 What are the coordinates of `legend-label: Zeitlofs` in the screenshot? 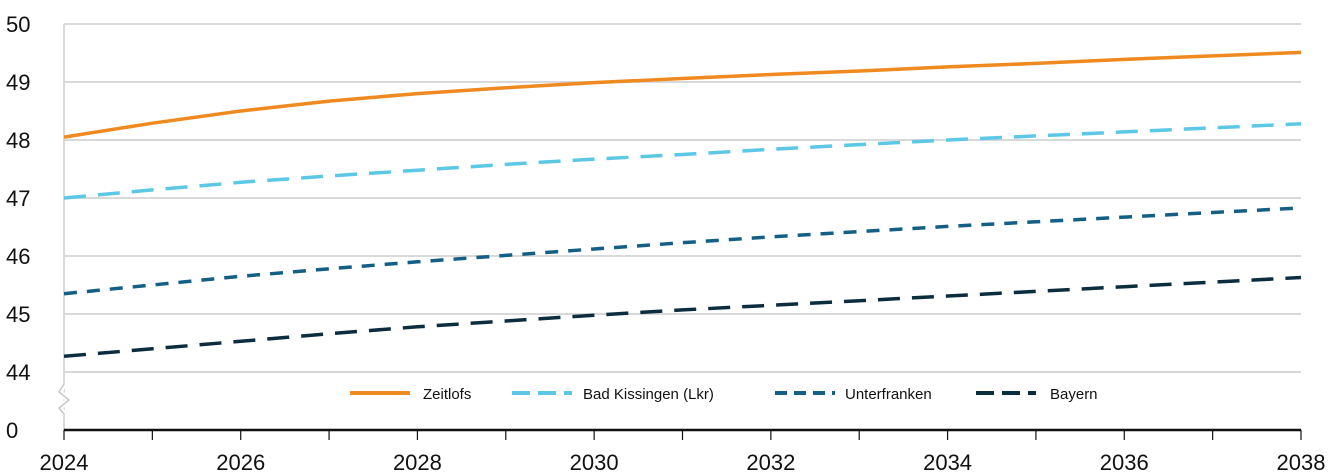 It's located at (447, 394).